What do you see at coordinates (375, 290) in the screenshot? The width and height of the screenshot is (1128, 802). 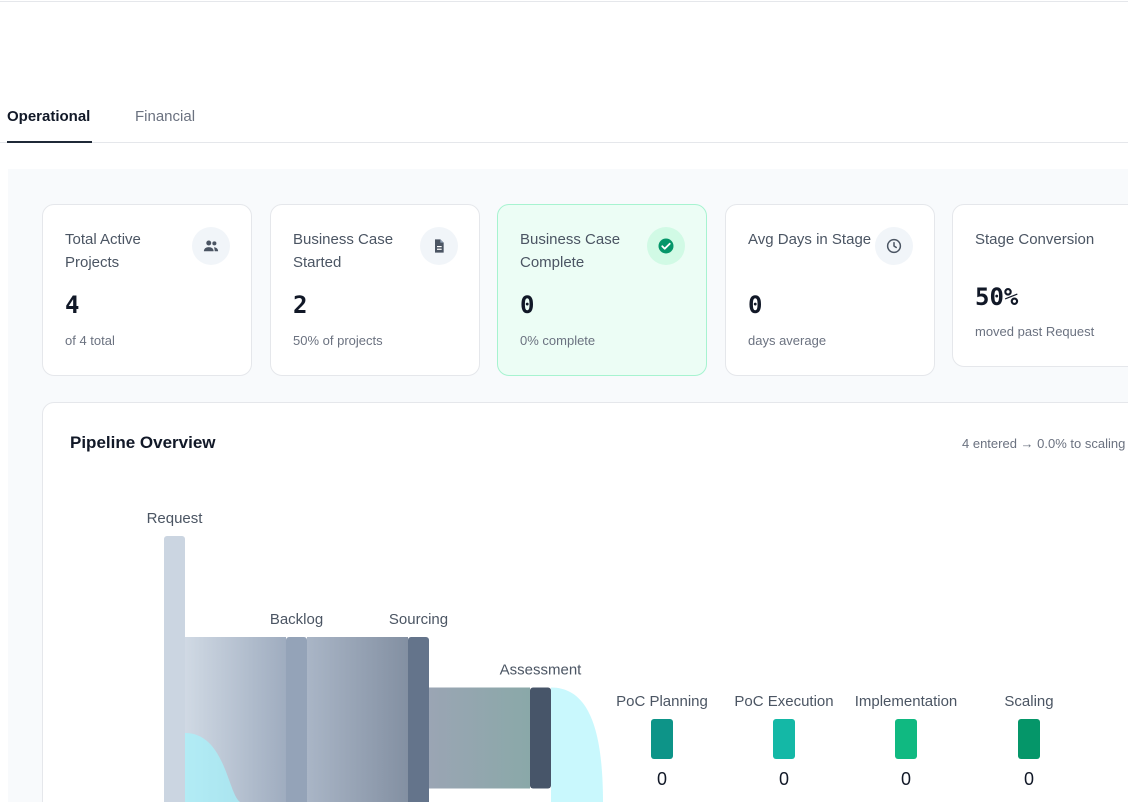 I see `metric-card-business-case-started: Business Case Started 2 50% of projects` at bounding box center [375, 290].